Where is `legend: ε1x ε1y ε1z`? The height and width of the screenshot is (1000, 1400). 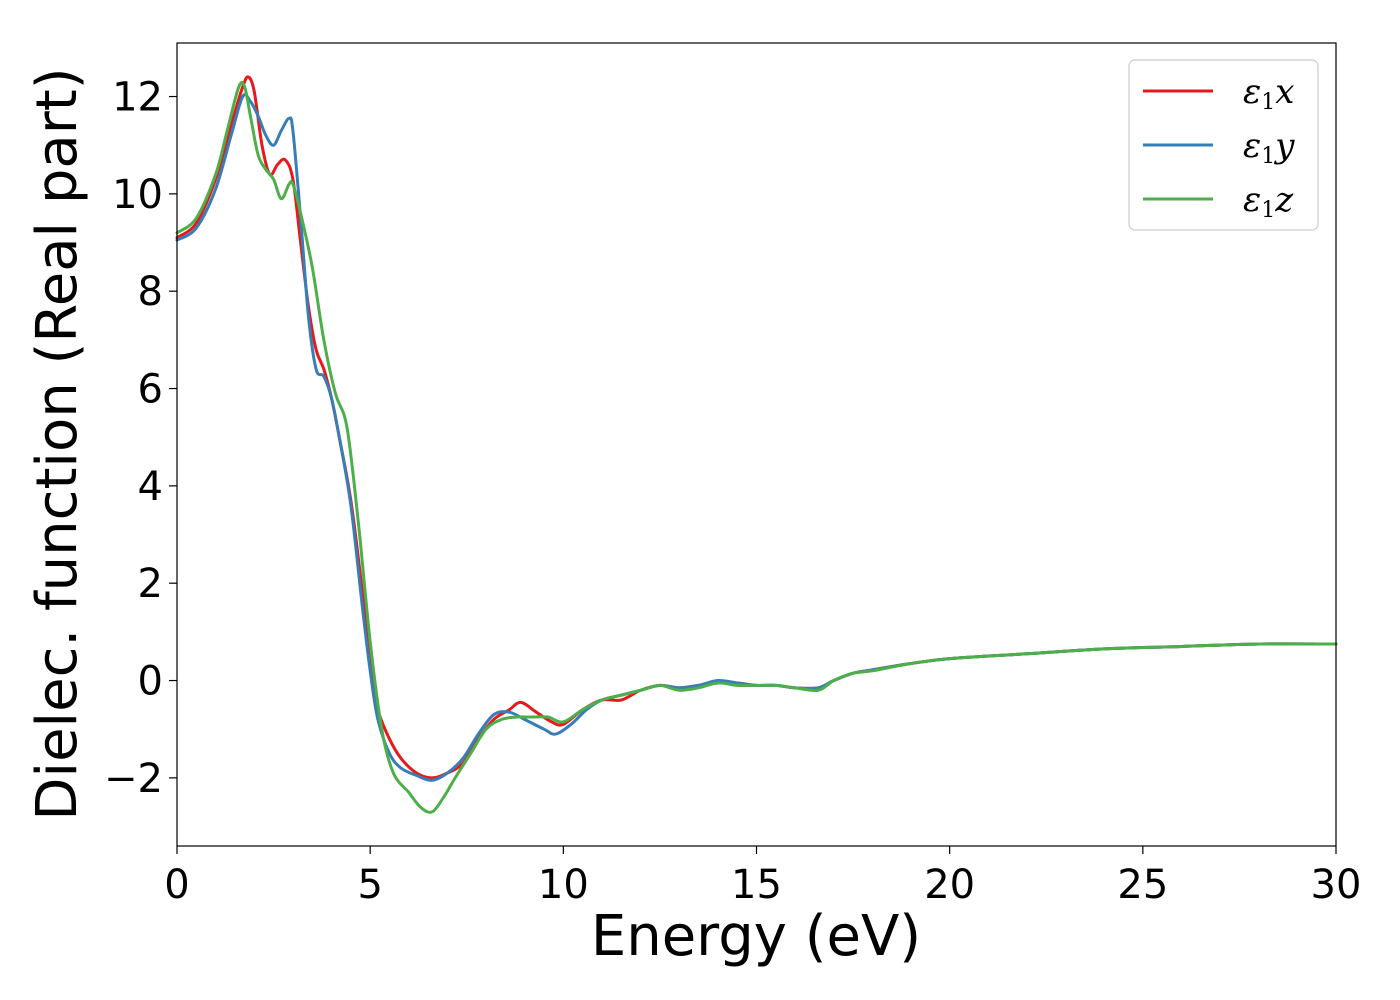
legend: ε1x ε1y ε1z is located at coordinates (1223, 145).